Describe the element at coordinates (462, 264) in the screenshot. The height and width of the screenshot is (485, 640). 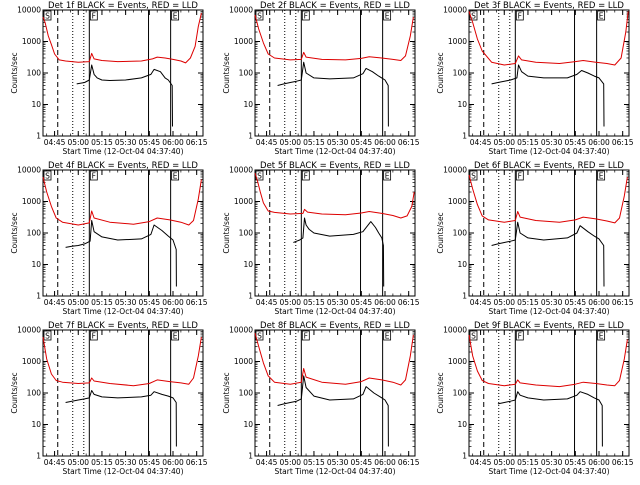
I see `y-tick-label: 10` at that location.